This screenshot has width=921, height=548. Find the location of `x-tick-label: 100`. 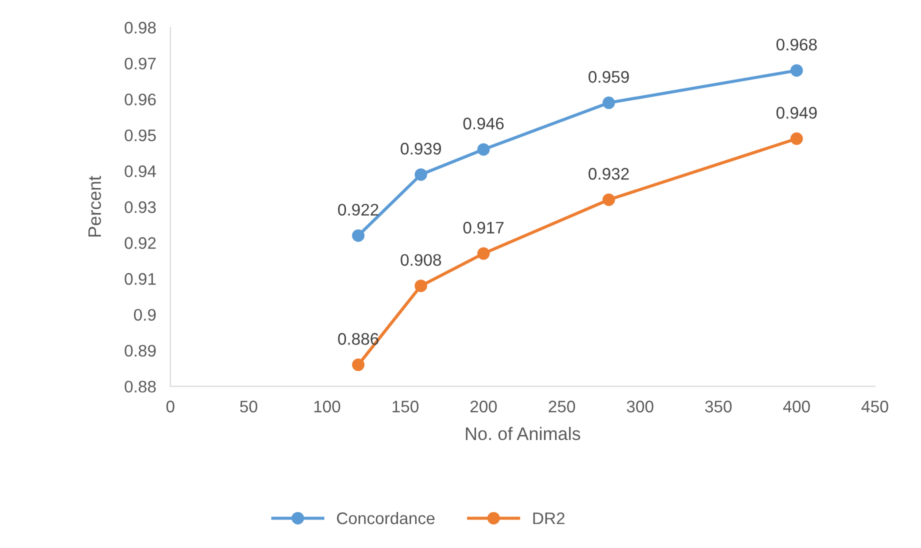

x-tick-label: 100 is located at coordinates (327, 406).